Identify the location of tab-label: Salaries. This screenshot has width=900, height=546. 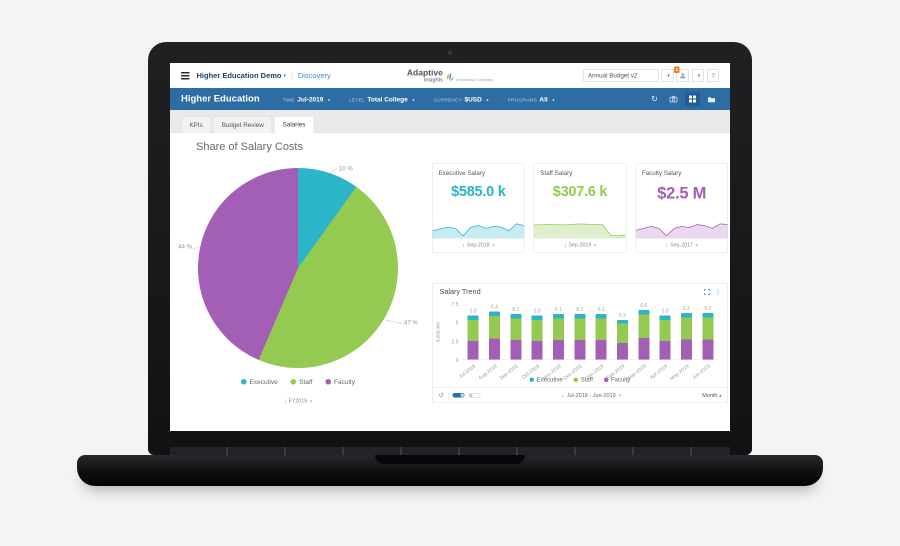
(294, 124).